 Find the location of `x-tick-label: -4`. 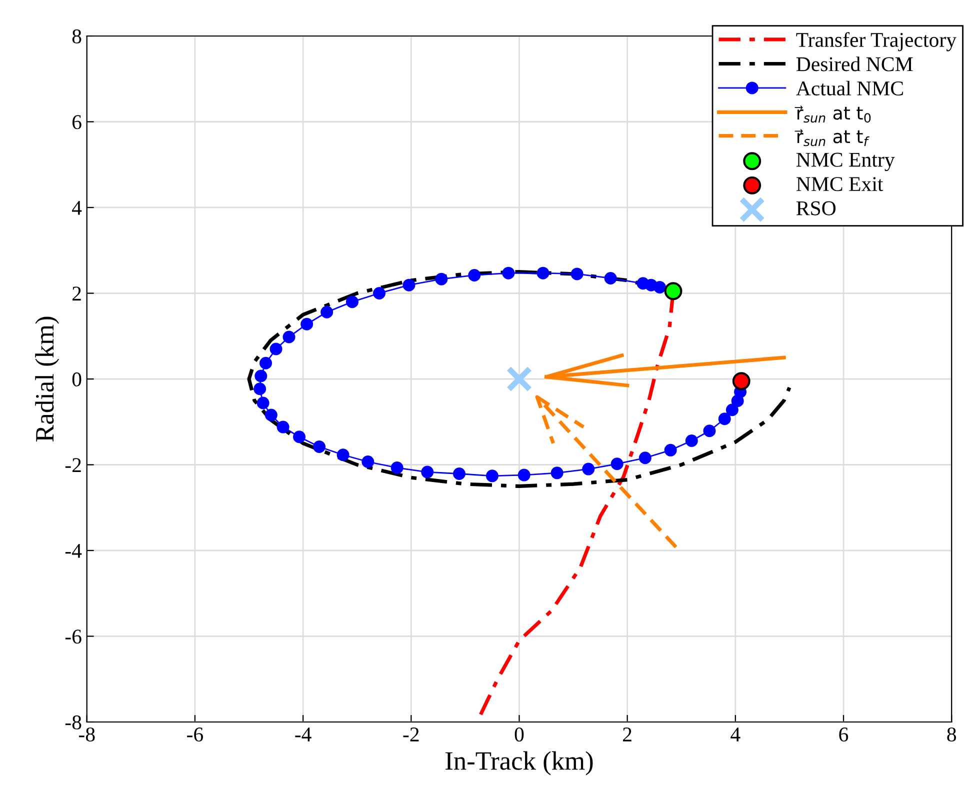

x-tick-label: -4 is located at coordinates (303, 735).